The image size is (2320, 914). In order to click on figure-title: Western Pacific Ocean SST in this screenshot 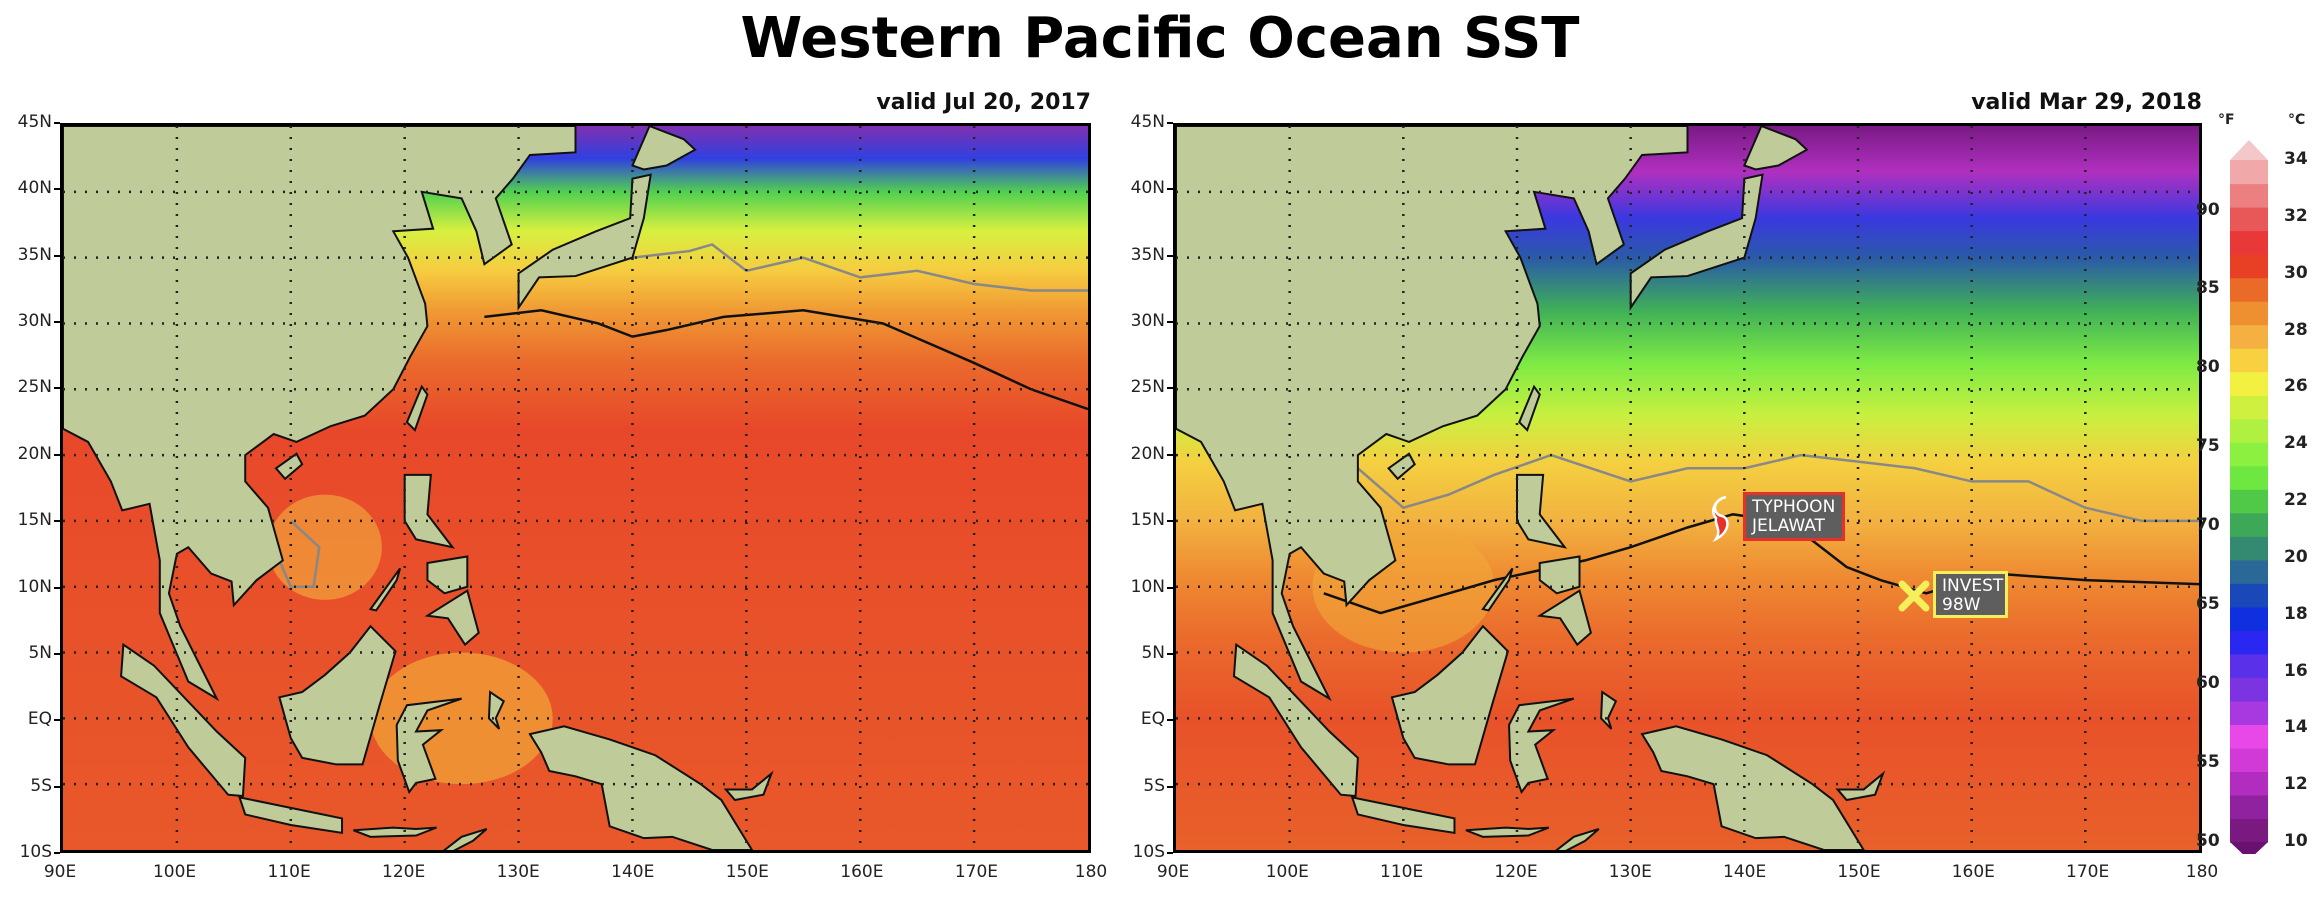, I will do `click(1160, 38)`.